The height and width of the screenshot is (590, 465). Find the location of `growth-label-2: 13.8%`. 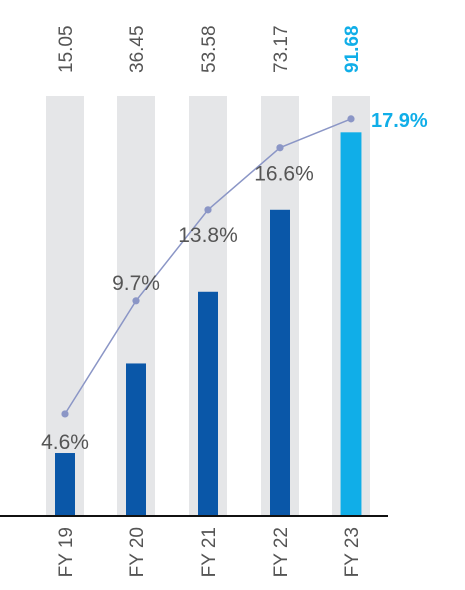

growth-label-2: 13.8% is located at coordinates (208, 235).